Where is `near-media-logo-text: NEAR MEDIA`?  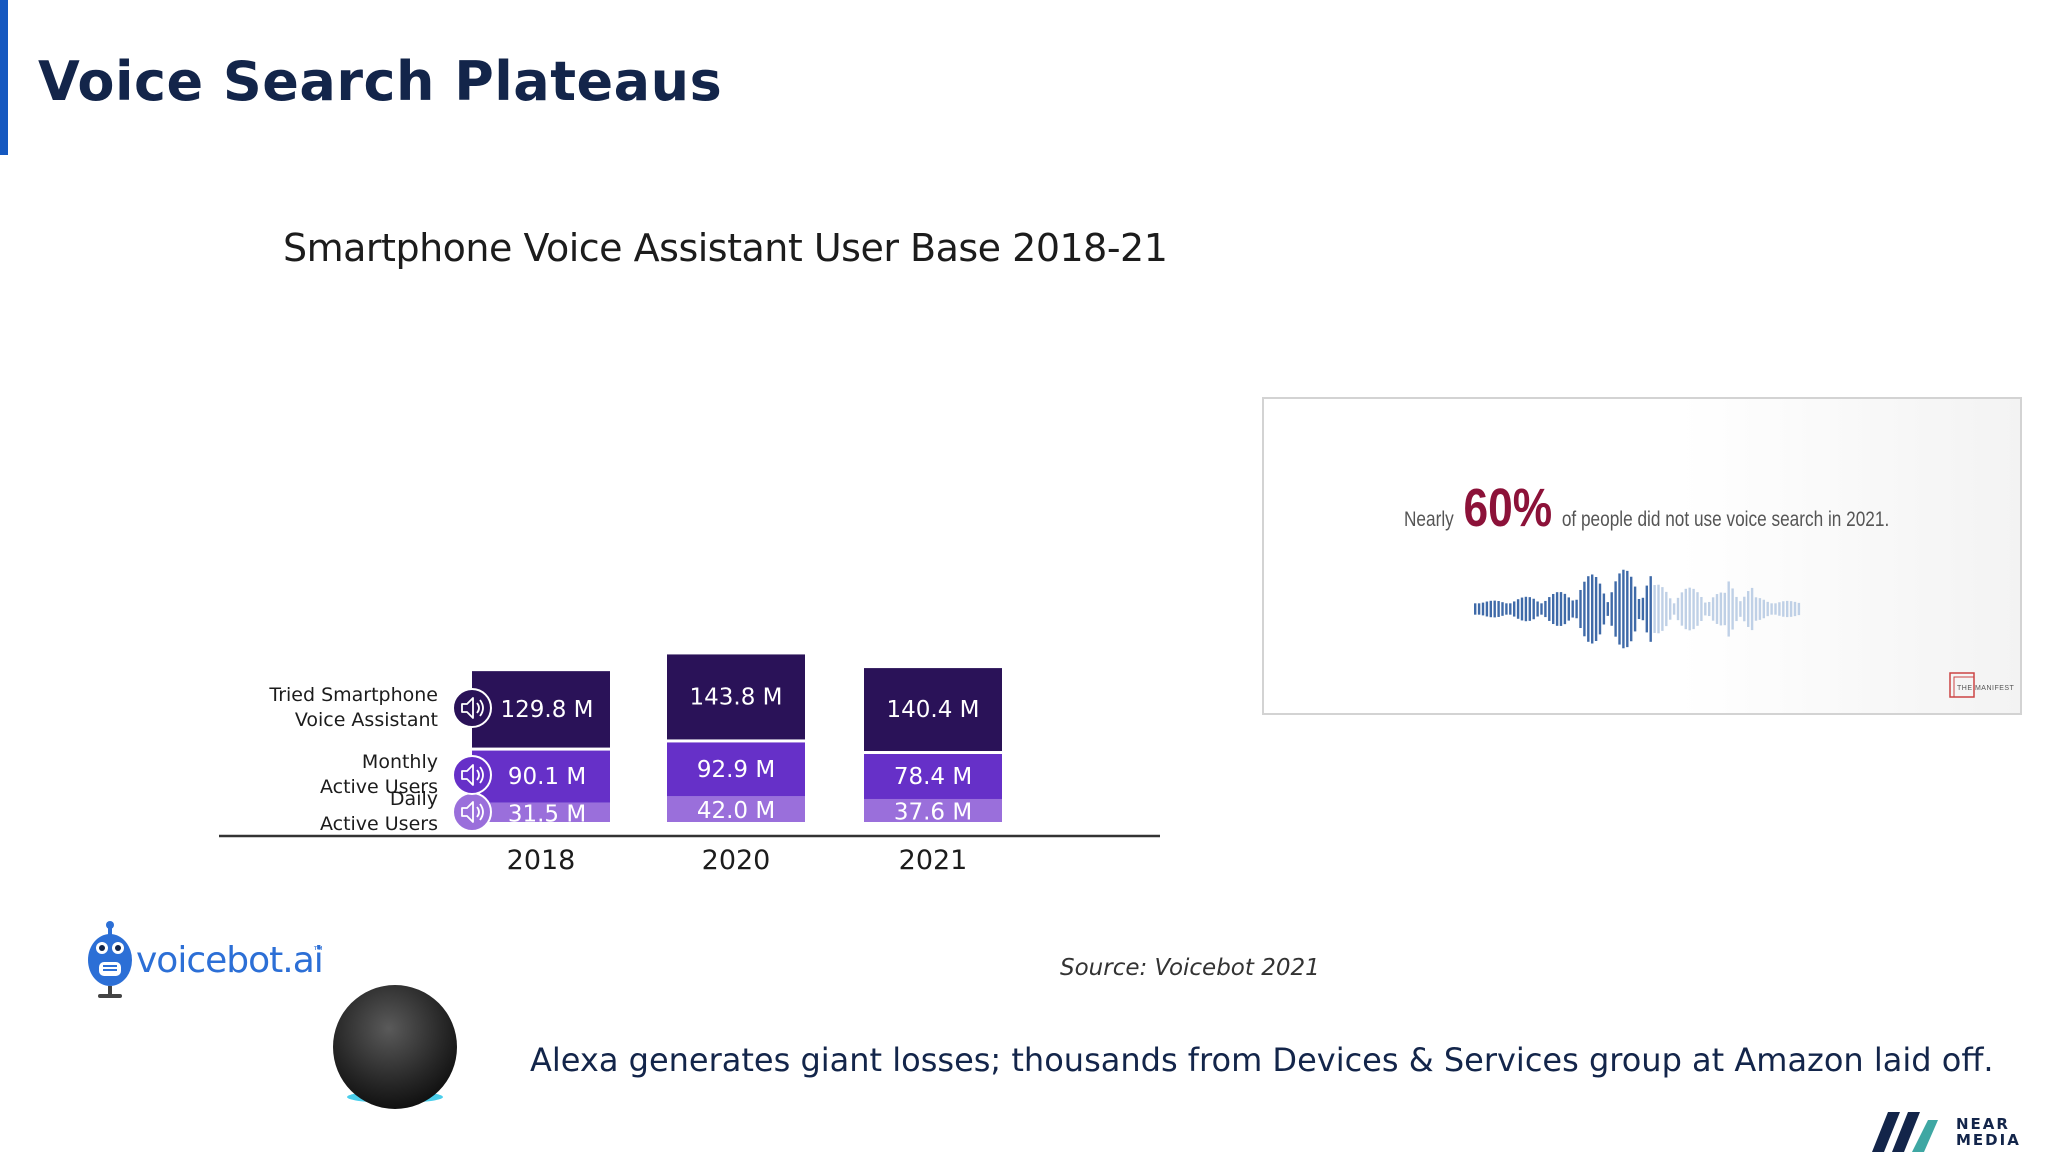
near-media-logo-text: NEAR MEDIA is located at coordinates (1988, 1132).